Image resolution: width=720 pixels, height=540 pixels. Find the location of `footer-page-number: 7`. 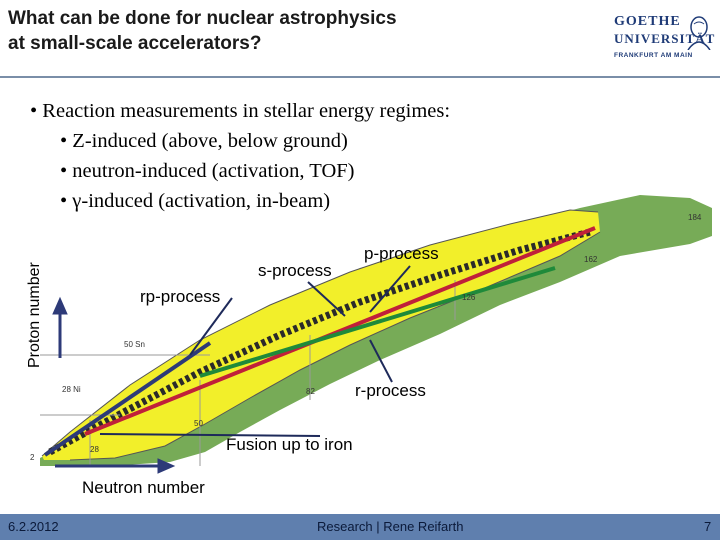

footer-page-number: 7 is located at coordinates (708, 526).